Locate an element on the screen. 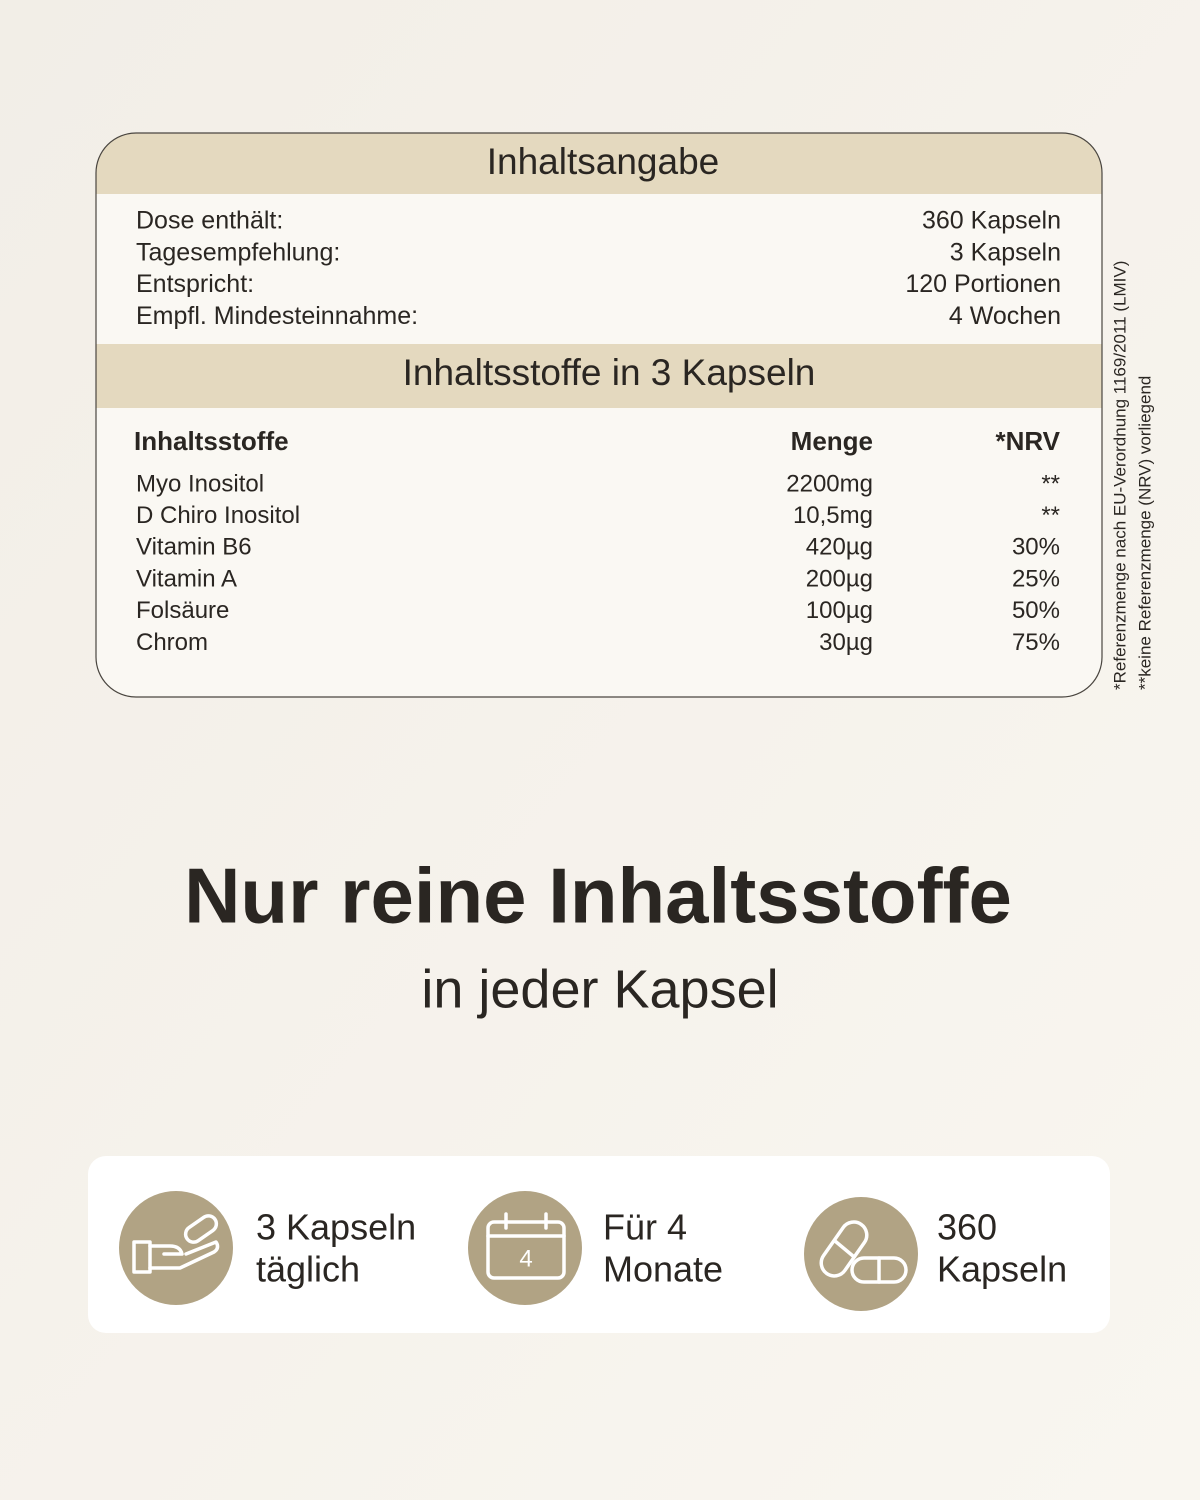 This screenshot has height=1505, width=1200. summary-value: 360 Kapseln is located at coordinates (991, 221).